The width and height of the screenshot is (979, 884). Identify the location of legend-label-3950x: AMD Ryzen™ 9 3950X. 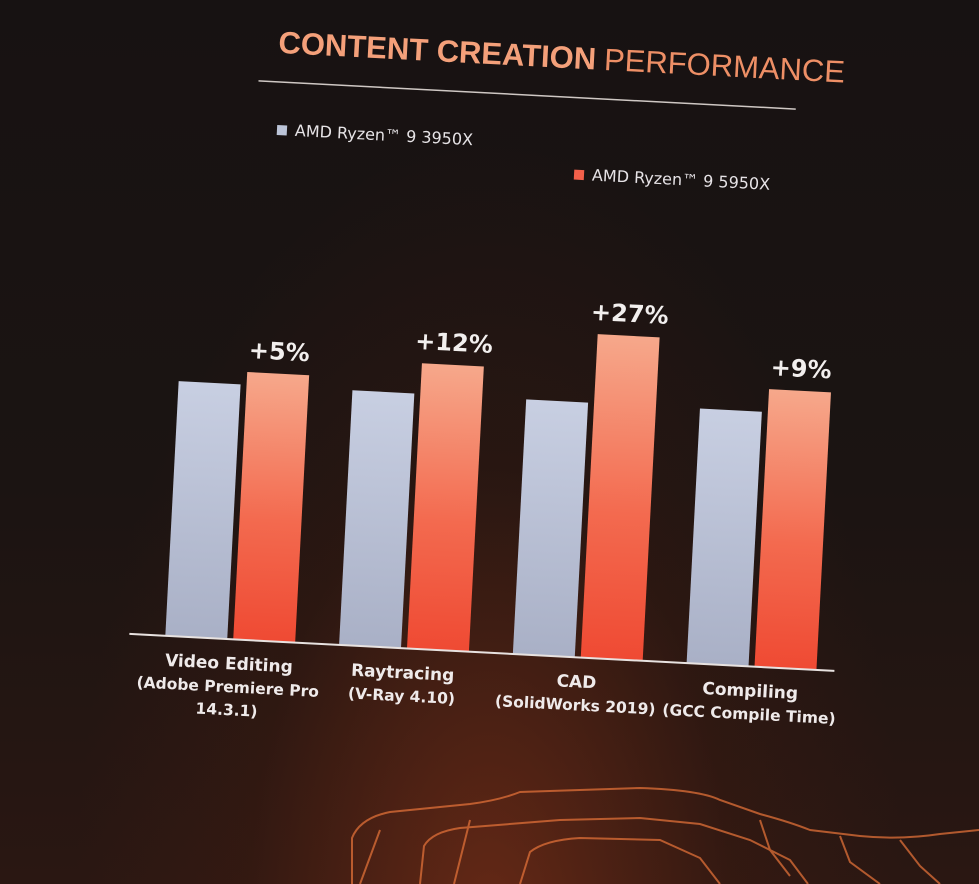
(383, 135).